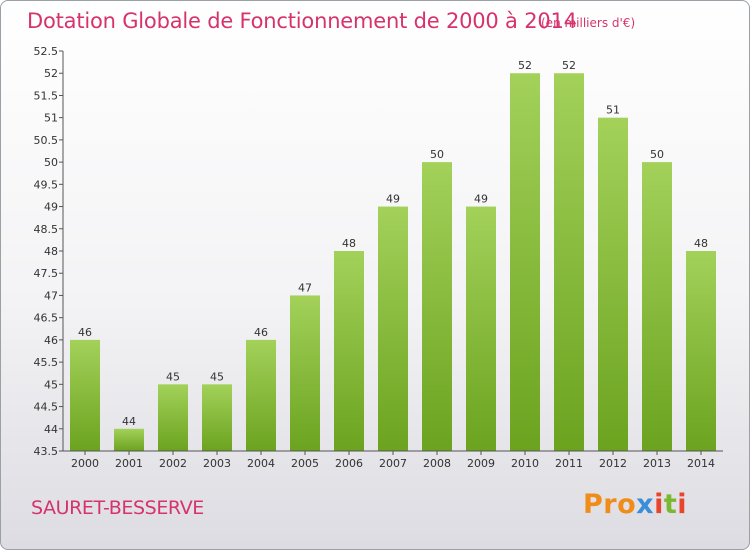  I want to click on y-tick-label: 45, so click(51, 384).